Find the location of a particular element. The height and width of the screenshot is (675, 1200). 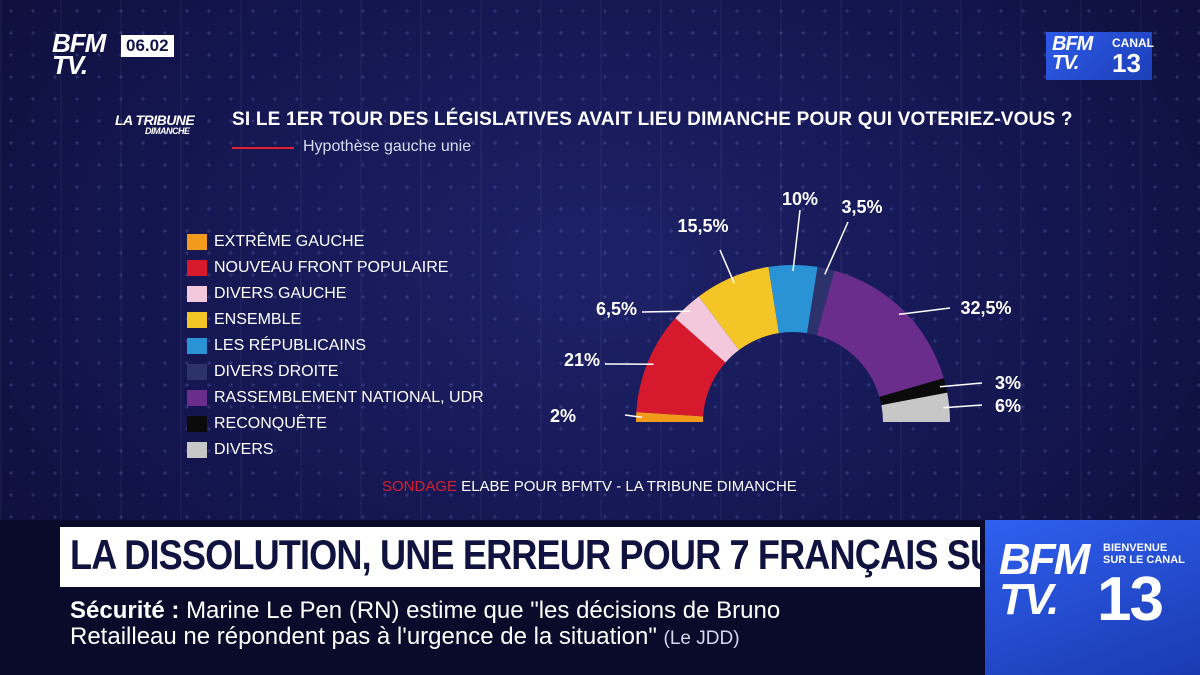

legend-label: DIVERS is located at coordinates (244, 449).